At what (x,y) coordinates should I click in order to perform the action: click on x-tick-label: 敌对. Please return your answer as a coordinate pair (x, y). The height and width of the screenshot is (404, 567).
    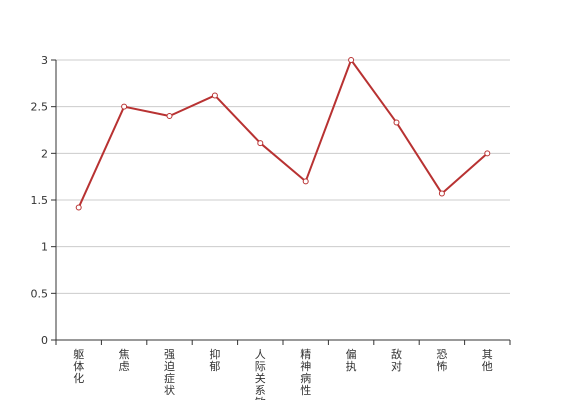
    Looking at the image, I should click on (396, 360).